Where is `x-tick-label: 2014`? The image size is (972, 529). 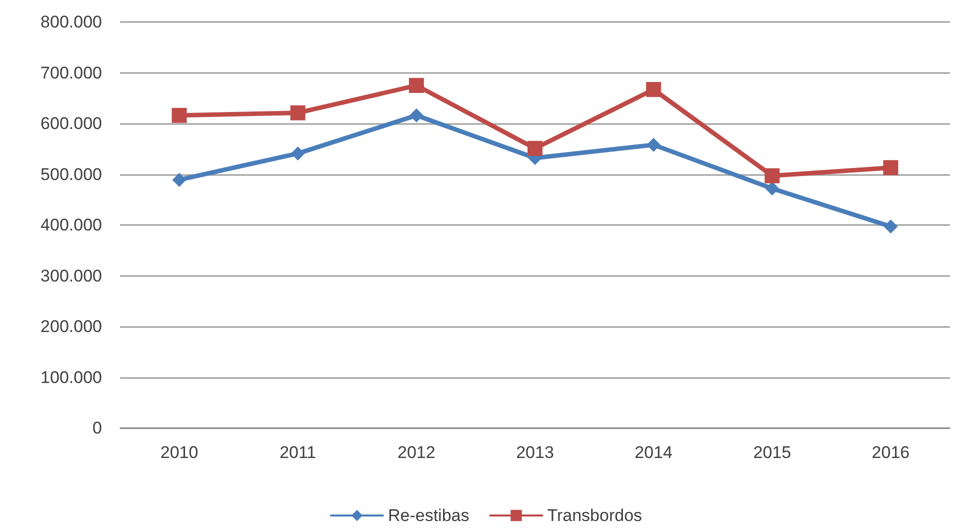
x-tick-label: 2014 is located at coordinates (653, 452).